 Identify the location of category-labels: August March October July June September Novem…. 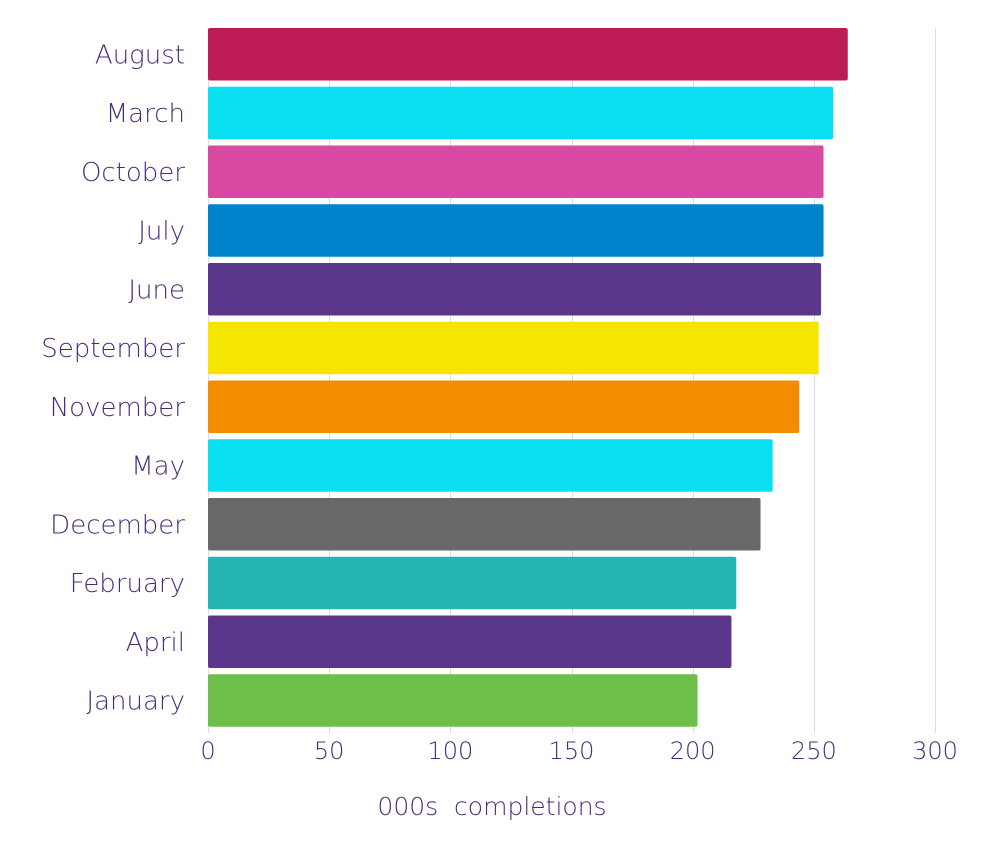
(113, 378).